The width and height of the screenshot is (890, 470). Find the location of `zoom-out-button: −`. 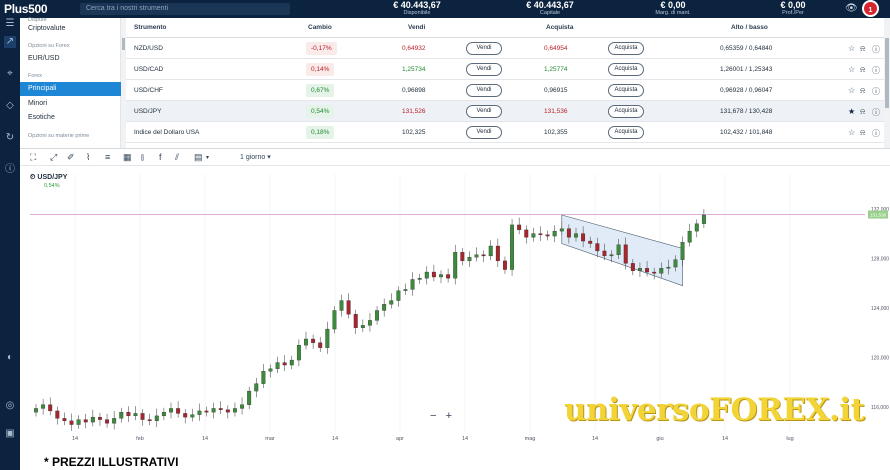

zoom-out-button: − is located at coordinates (433, 416).